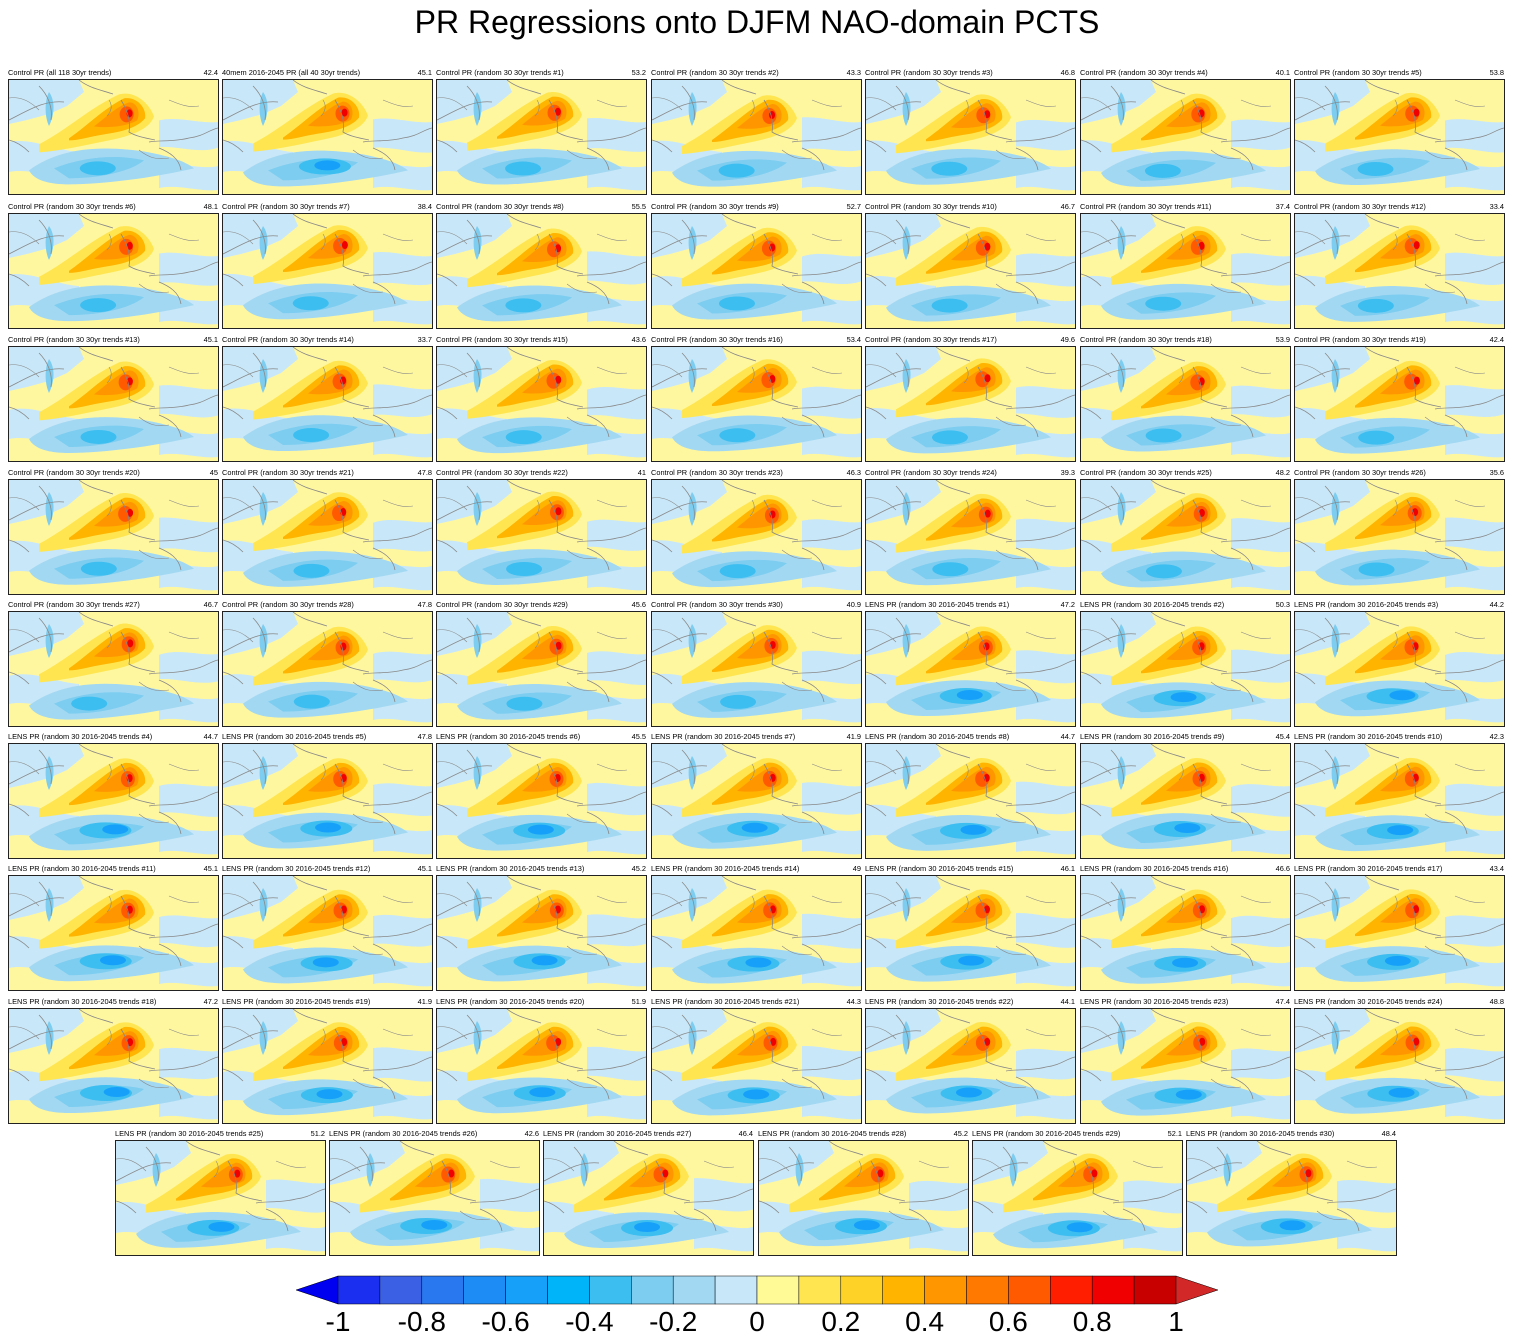 This screenshot has height=1341, width=1514. What do you see at coordinates (500, 72) in the screenshot?
I see `panel-title: Control PR (random 30 30yr trends #1)` at bounding box center [500, 72].